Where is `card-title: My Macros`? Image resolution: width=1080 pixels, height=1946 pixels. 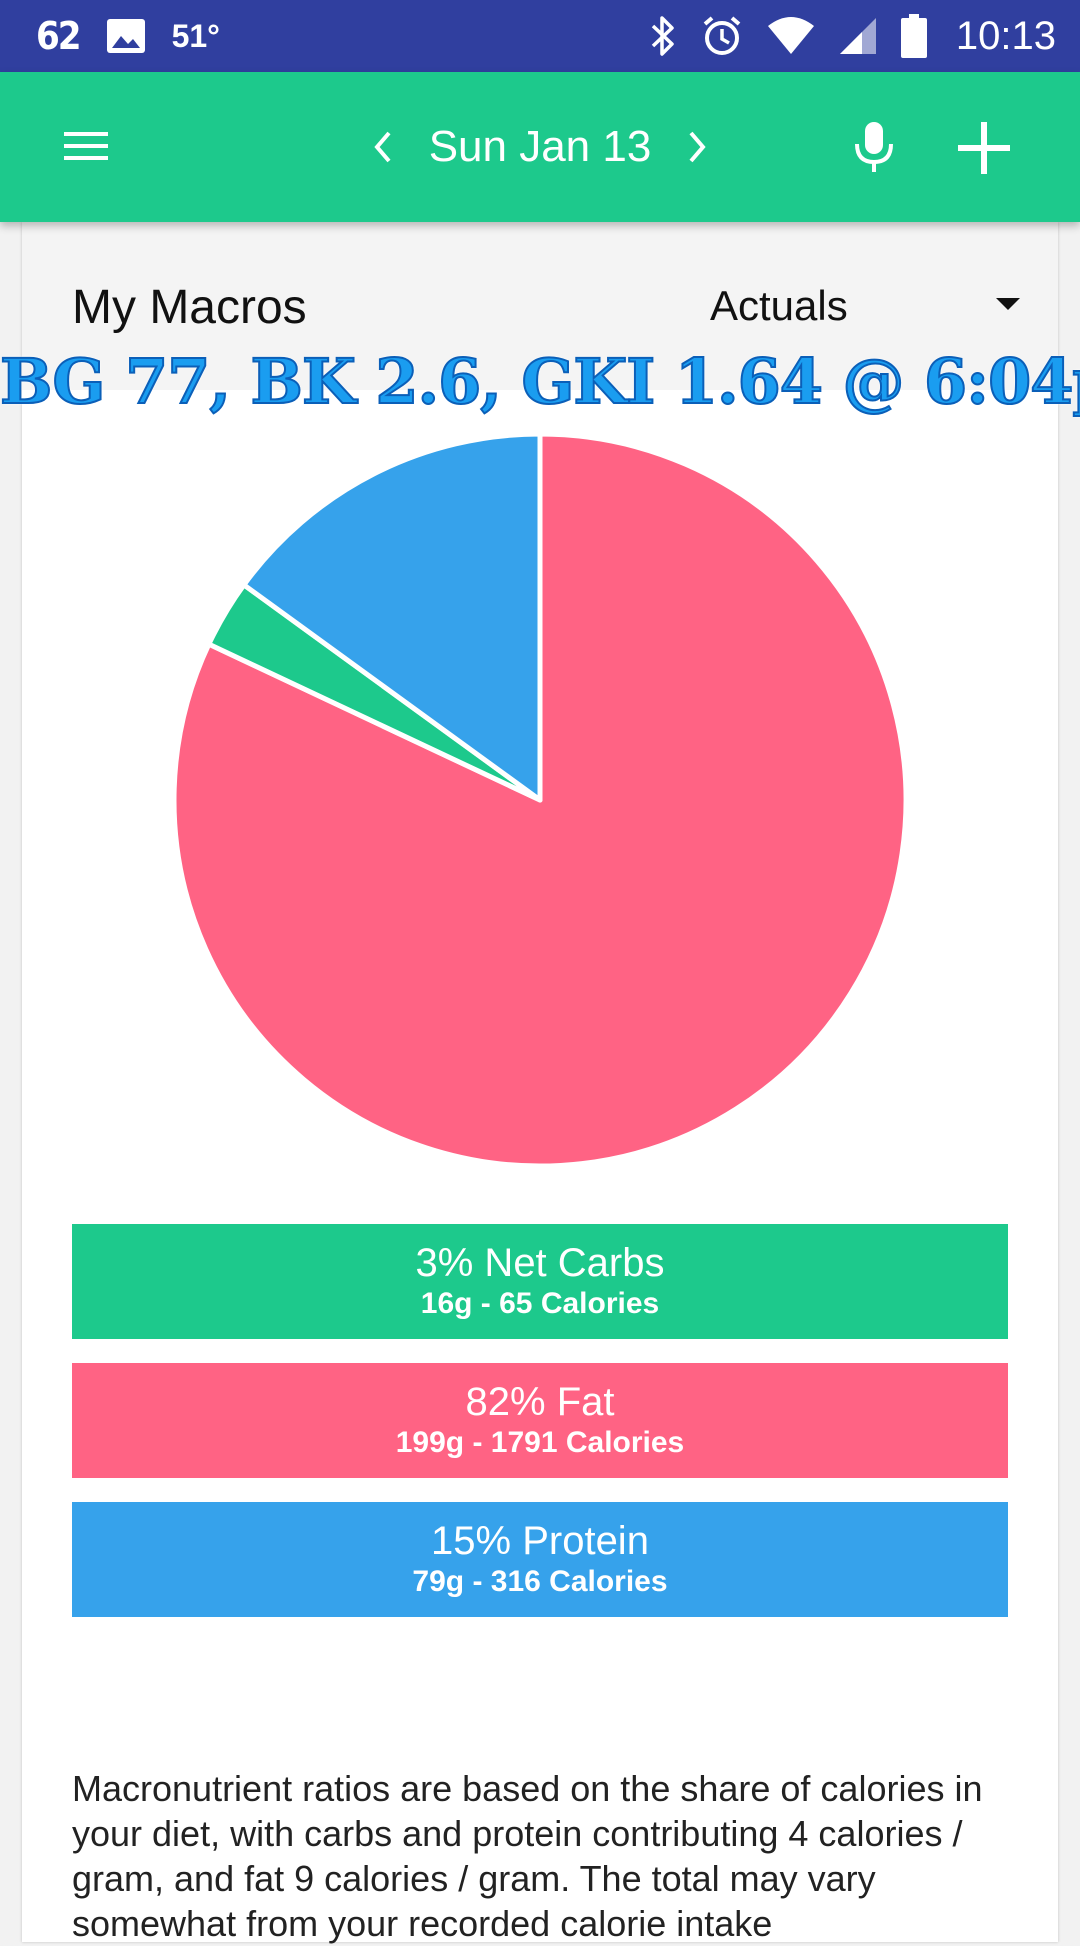 card-title: My Macros is located at coordinates (189, 307).